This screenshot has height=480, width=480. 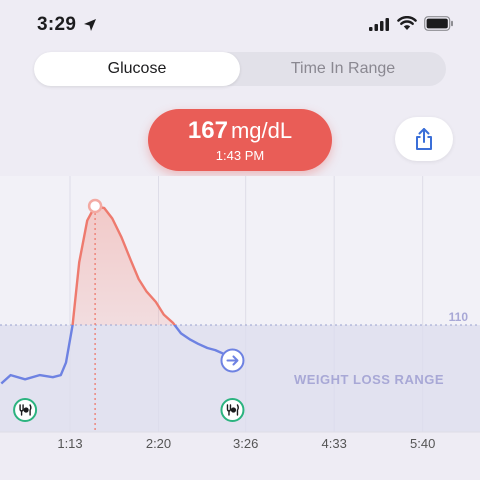 I want to click on x-tick-label: 3:26, so click(x=245, y=443).